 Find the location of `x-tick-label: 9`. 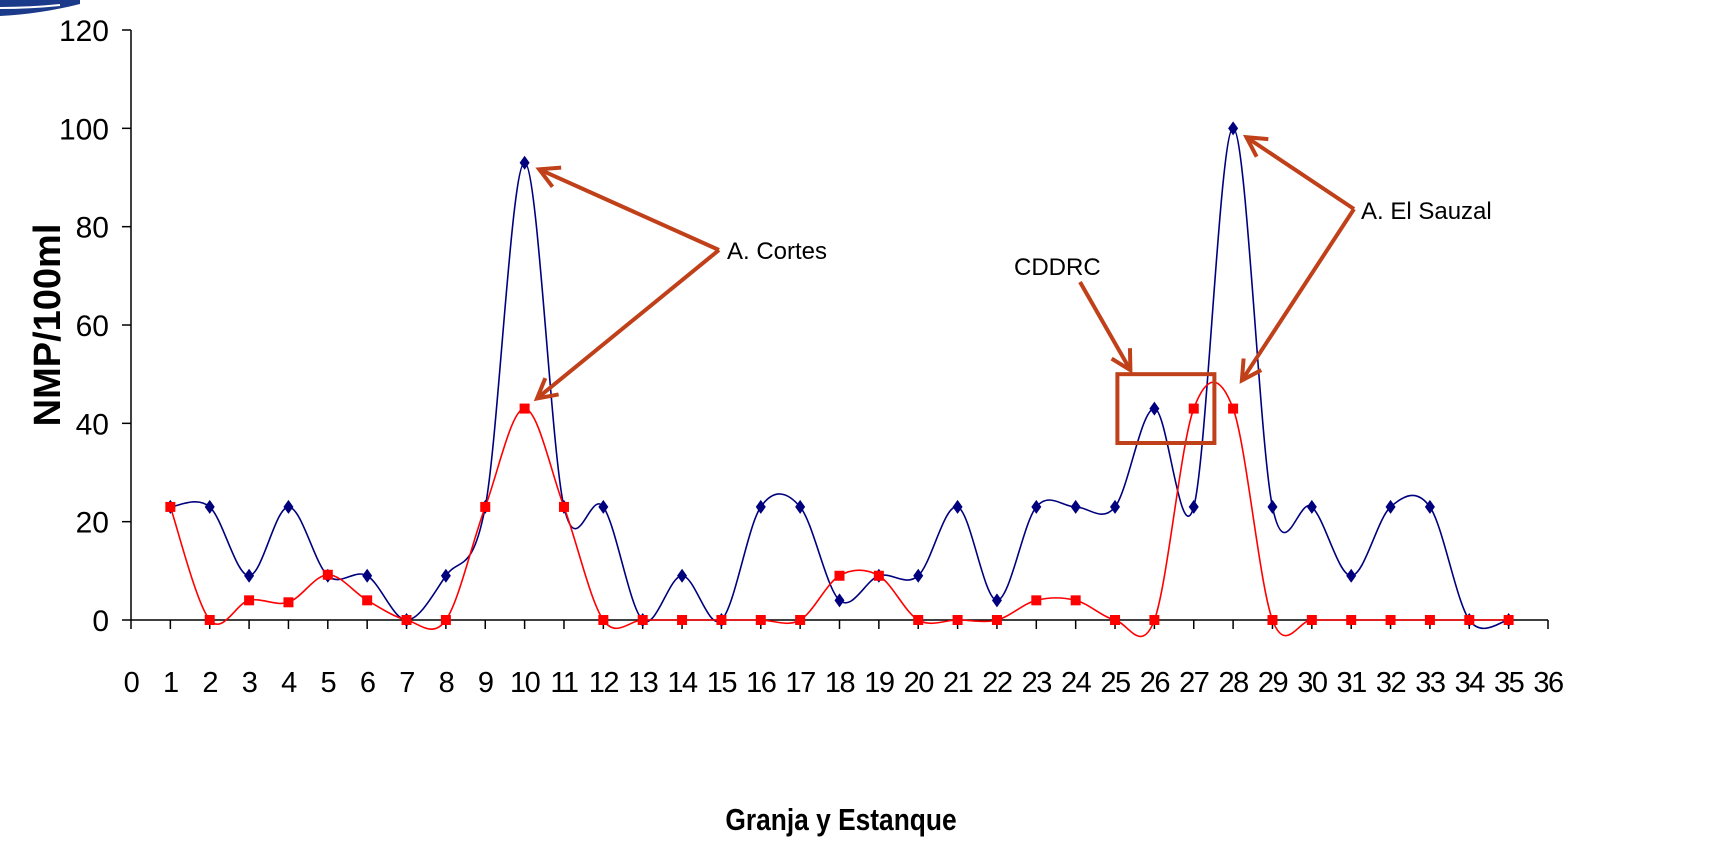

x-tick-label: 9 is located at coordinates (485, 683).